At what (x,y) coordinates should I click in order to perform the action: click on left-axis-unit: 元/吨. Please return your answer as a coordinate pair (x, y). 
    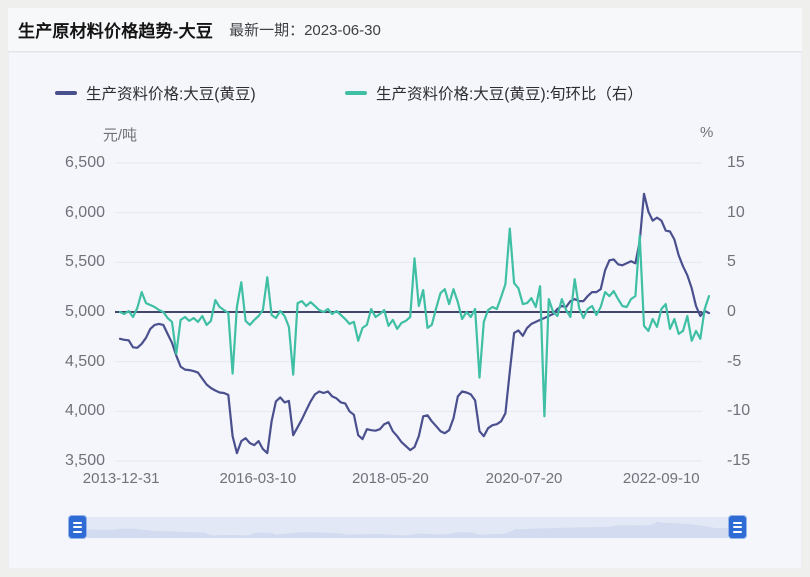
    Looking at the image, I should click on (119, 135).